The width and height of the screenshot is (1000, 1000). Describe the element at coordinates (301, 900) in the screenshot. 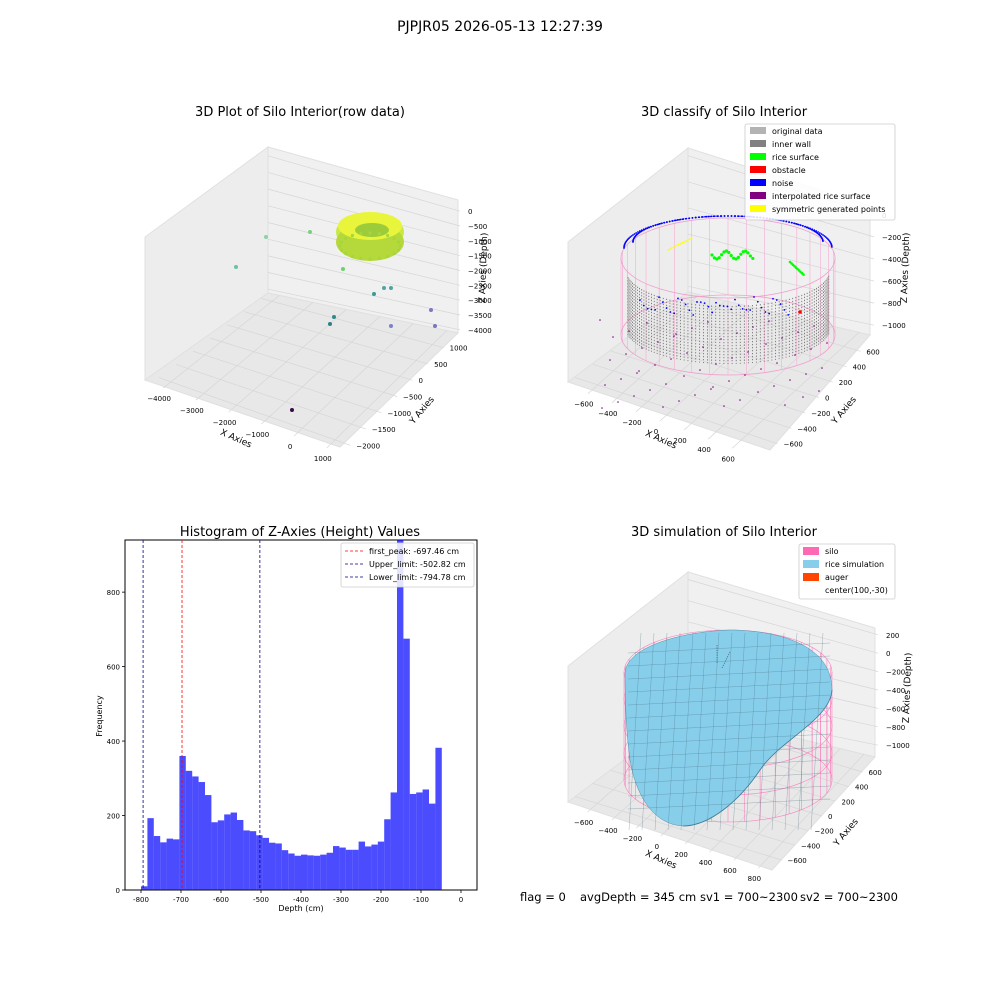

I see `x-tick-label: -400` at that location.